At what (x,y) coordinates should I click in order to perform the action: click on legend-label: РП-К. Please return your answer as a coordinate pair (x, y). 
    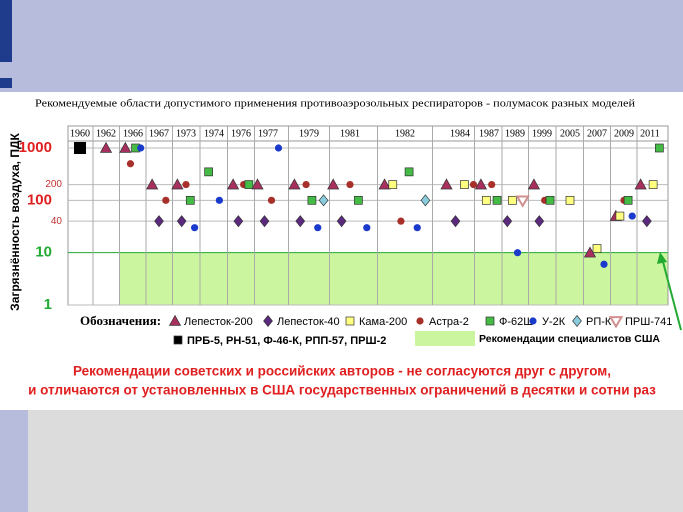
    Looking at the image, I should click on (599, 322).